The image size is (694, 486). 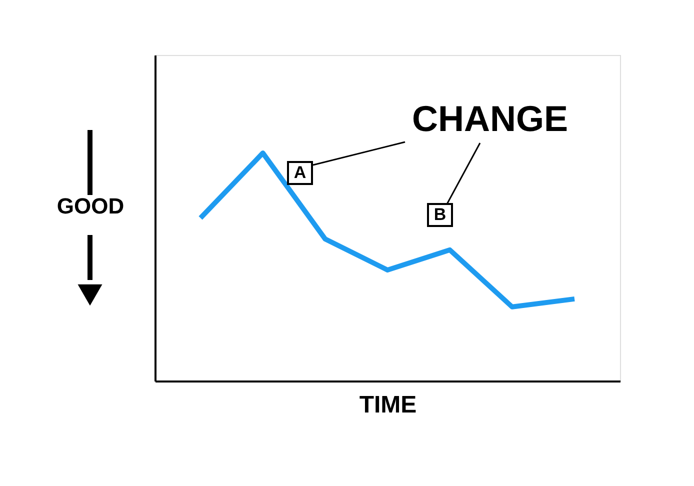 I want to click on annotation: A, so click(x=300, y=172).